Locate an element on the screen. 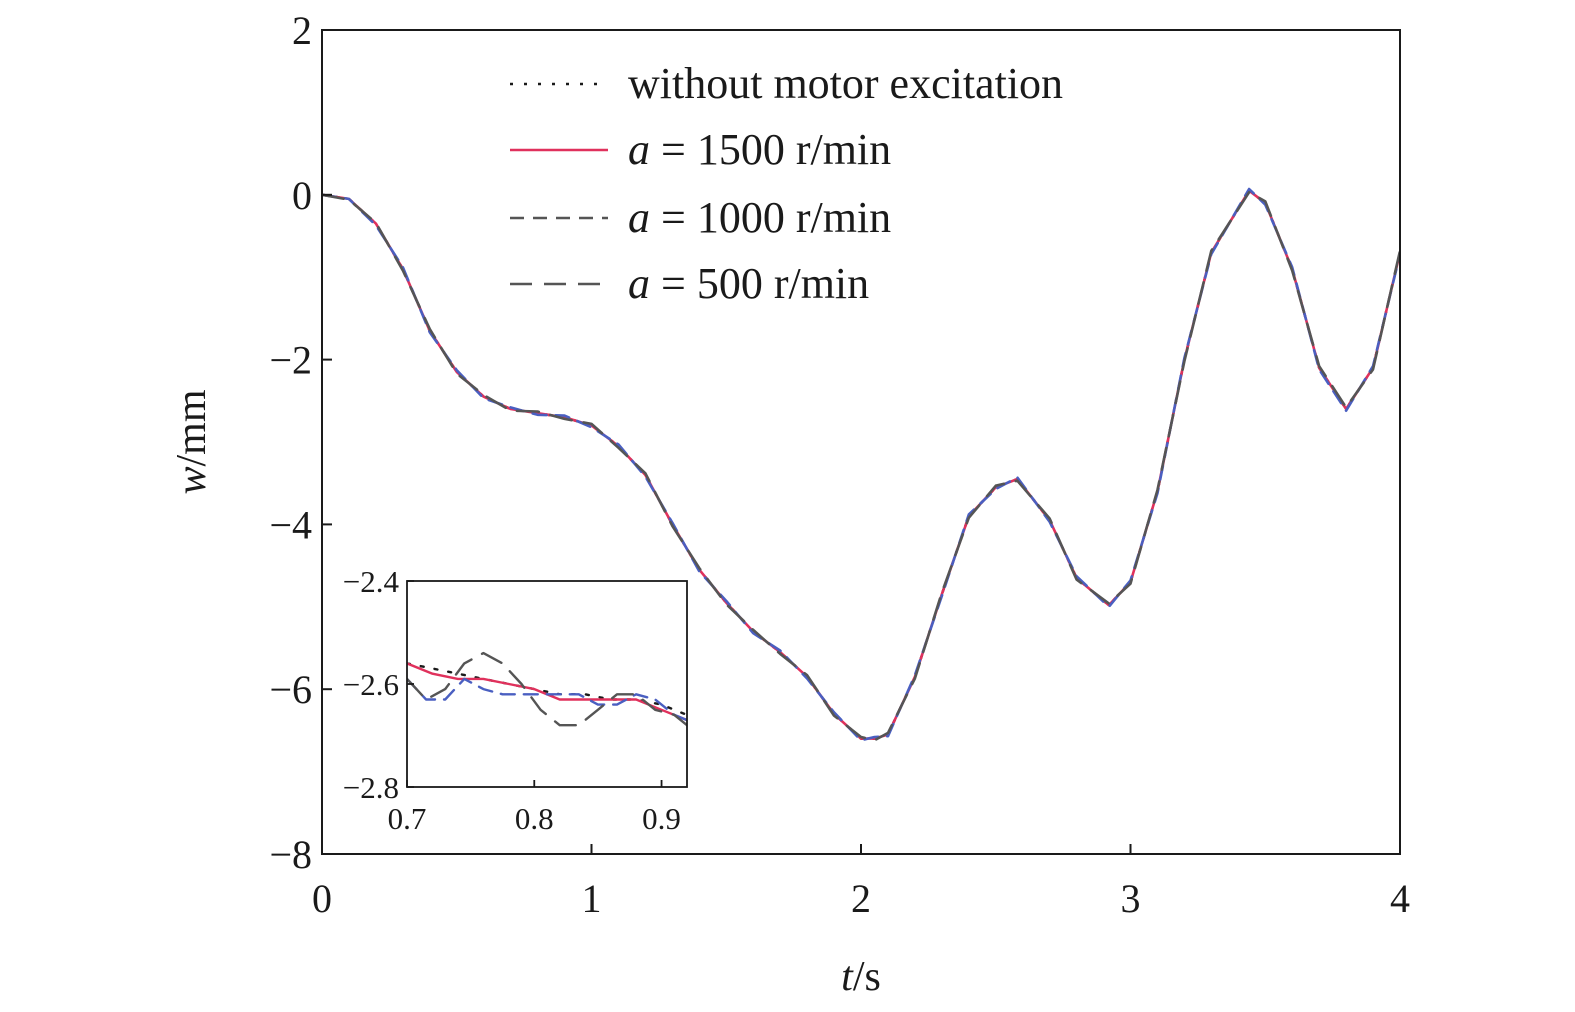  inset-x-tick-label-0: 0.7 is located at coordinates (407, 818).